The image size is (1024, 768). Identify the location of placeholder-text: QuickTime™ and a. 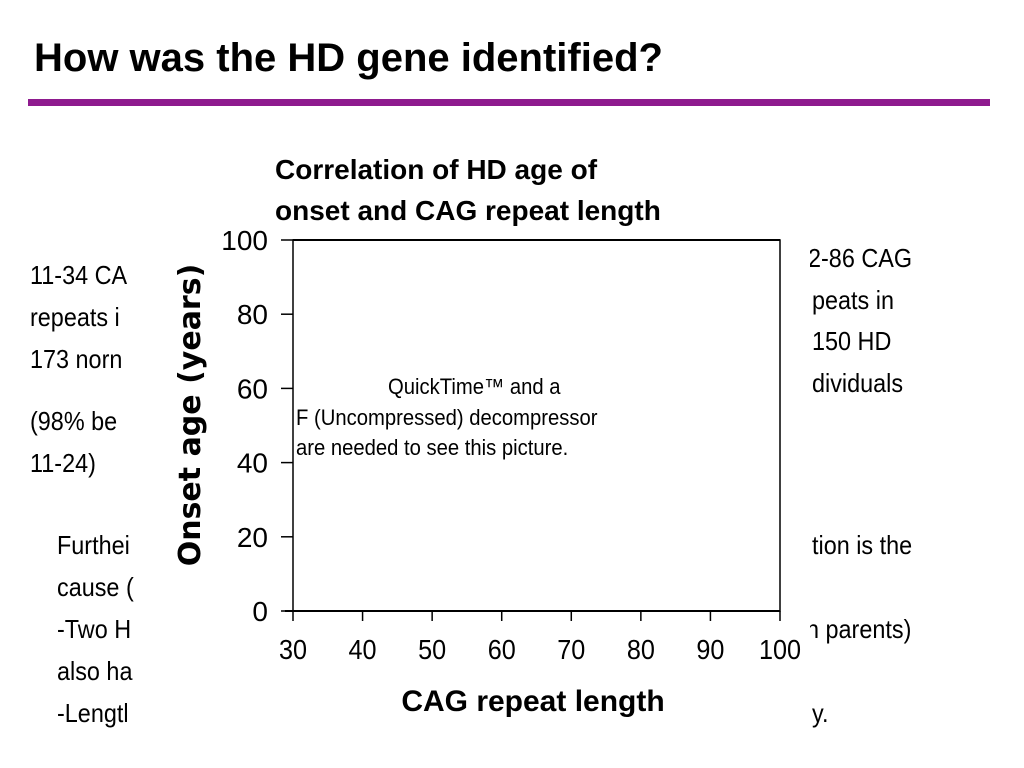
(474, 386).